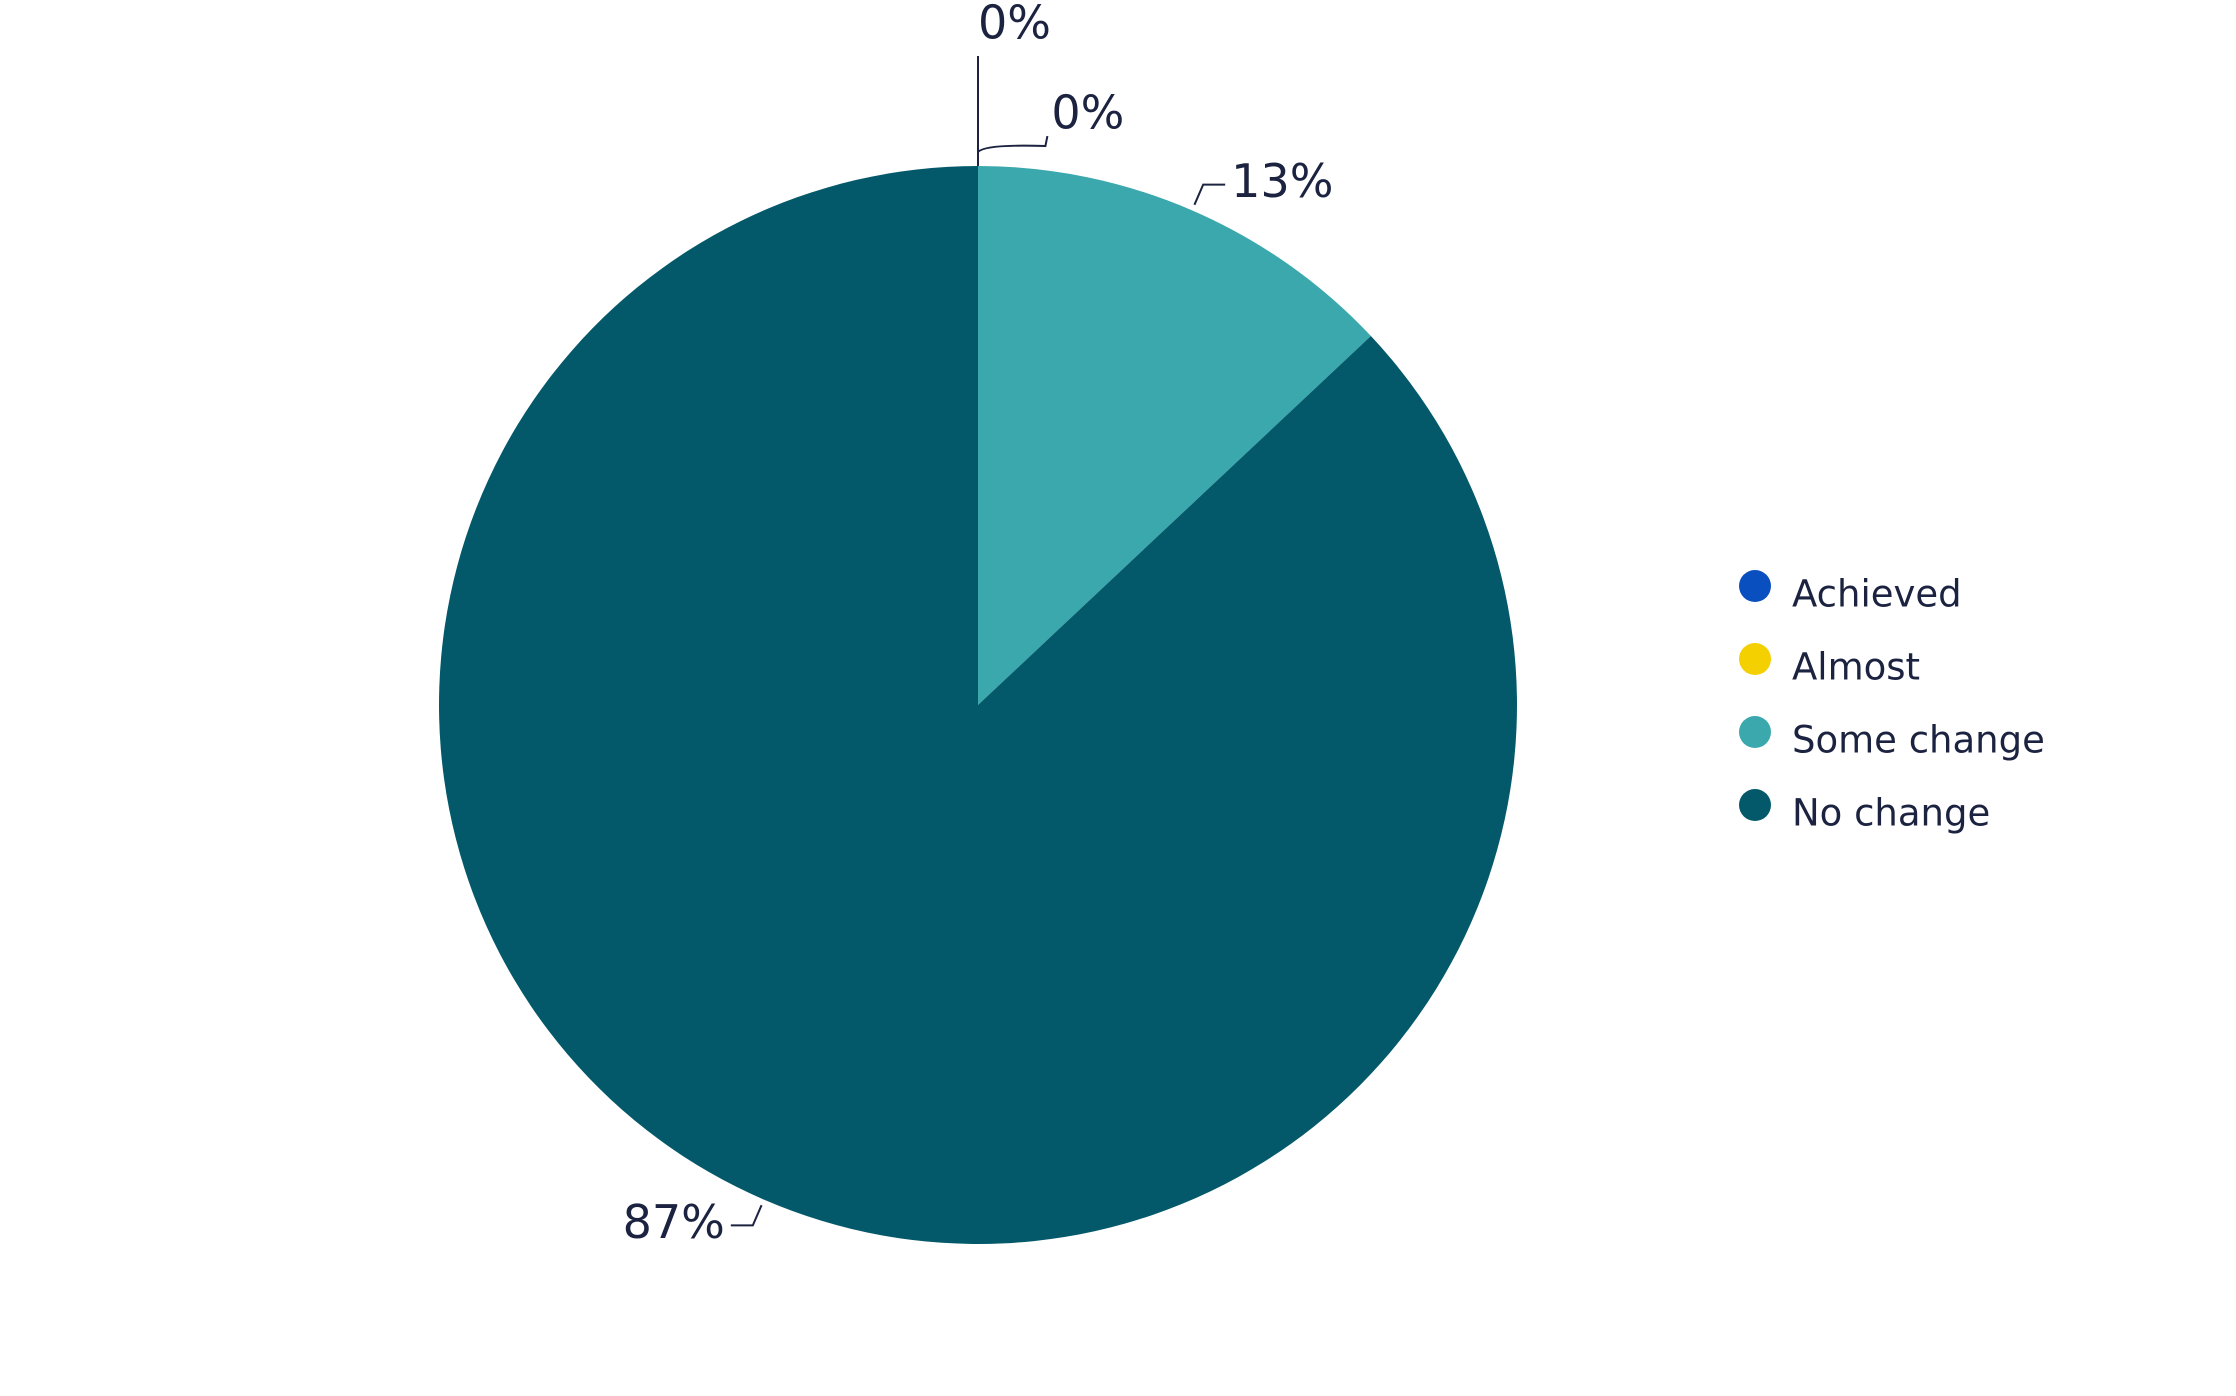  I want to click on legend-label: Some change, so click(1918, 740).